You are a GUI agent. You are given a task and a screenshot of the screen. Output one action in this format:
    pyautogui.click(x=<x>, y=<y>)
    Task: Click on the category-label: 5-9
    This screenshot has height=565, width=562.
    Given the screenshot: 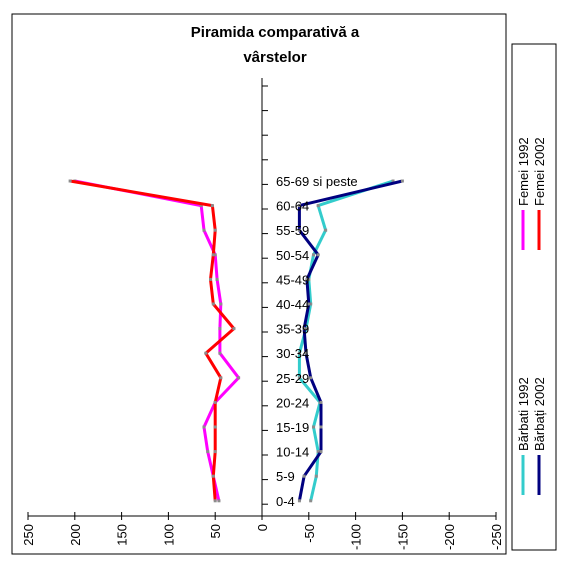 What is the action you would take?
    pyautogui.click(x=285, y=476)
    